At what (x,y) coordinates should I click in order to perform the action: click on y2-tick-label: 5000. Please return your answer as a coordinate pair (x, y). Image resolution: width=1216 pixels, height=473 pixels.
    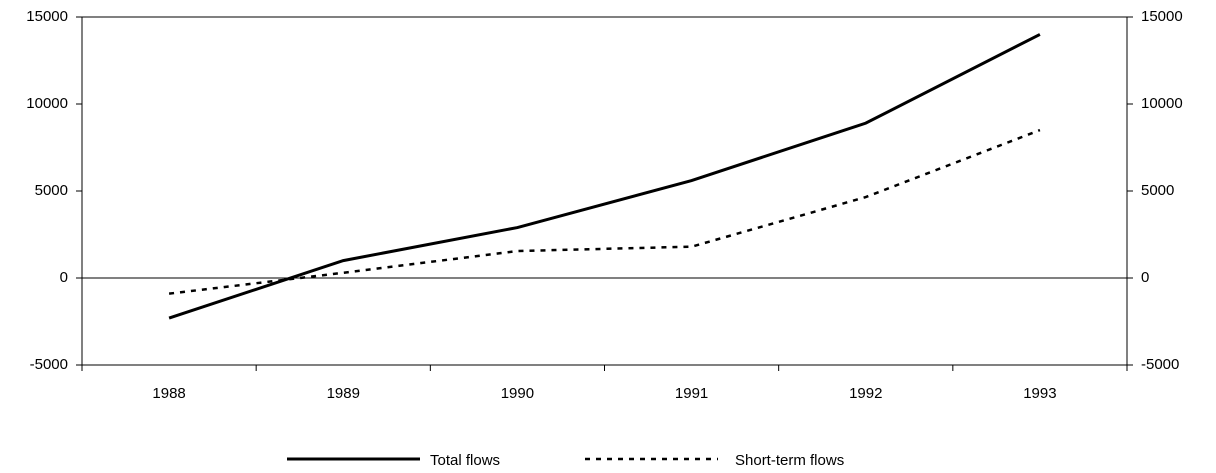
    Looking at the image, I should click on (1157, 190).